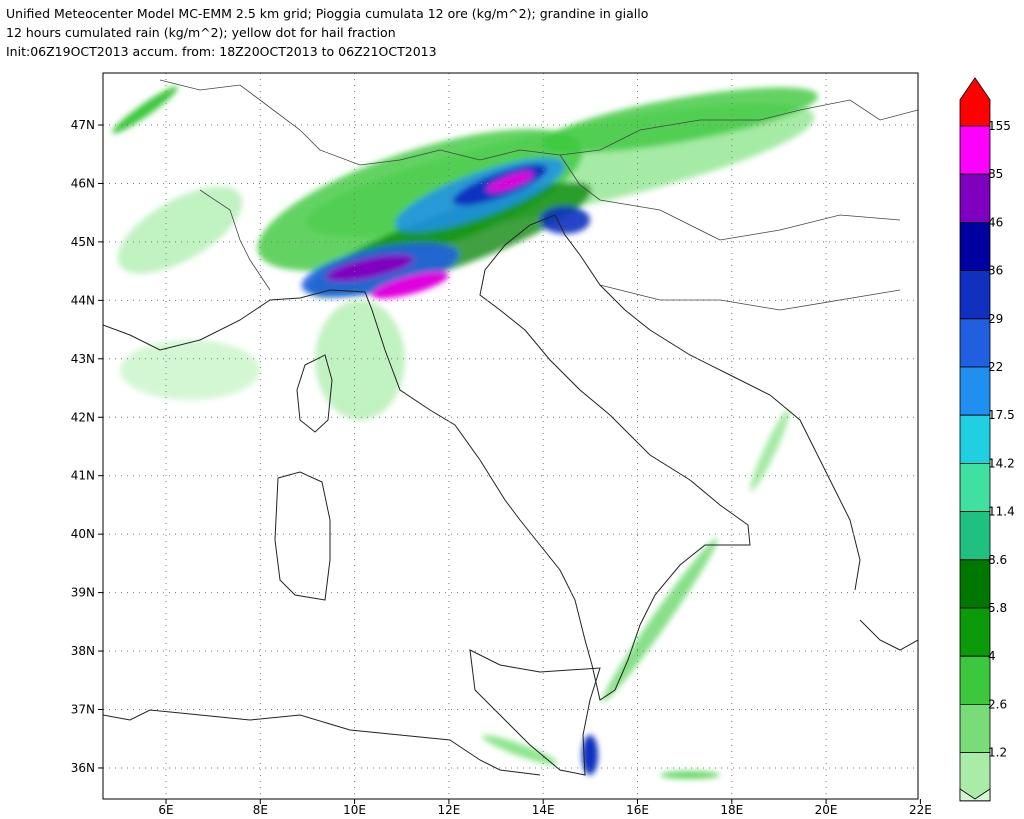 The height and width of the screenshot is (819, 1024). What do you see at coordinates (83, 534) in the screenshot?
I see `y-tick-label: 40N` at bounding box center [83, 534].